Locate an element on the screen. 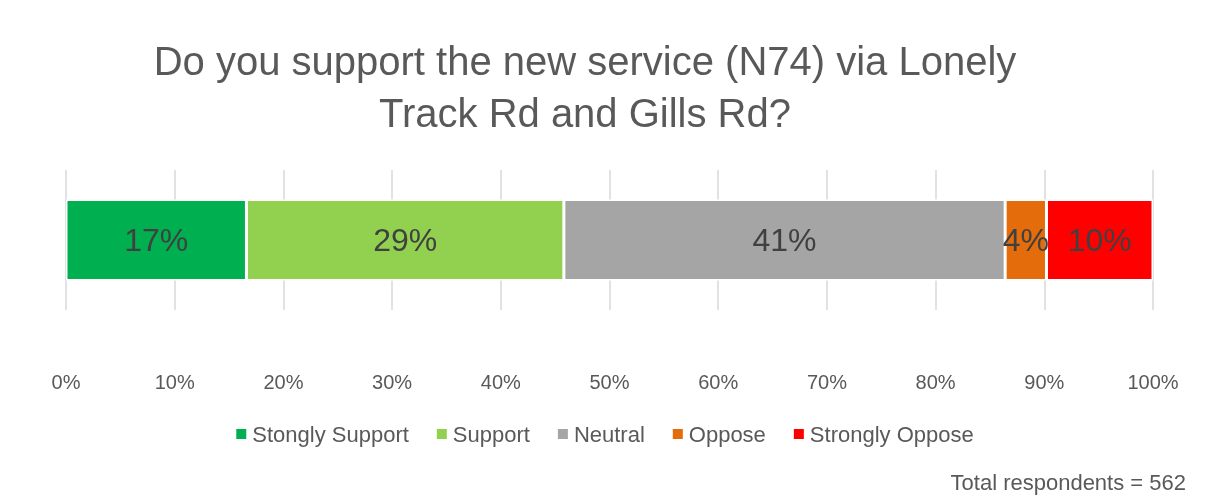 This screenshot has width=1208, height=497. x-tick-label: 50% is located at coordinates (609, 382).